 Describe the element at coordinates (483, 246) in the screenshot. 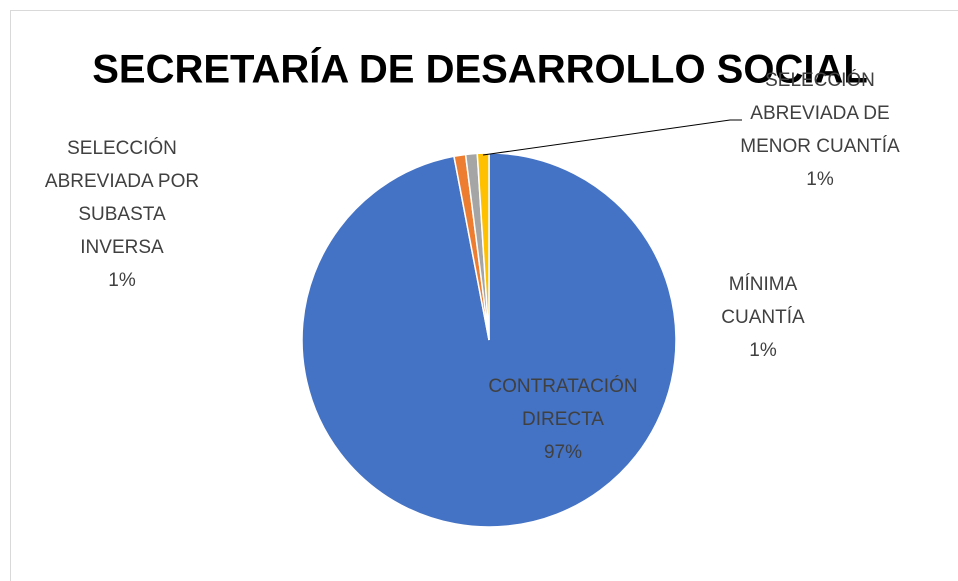

I see `pie-slice` at that location.